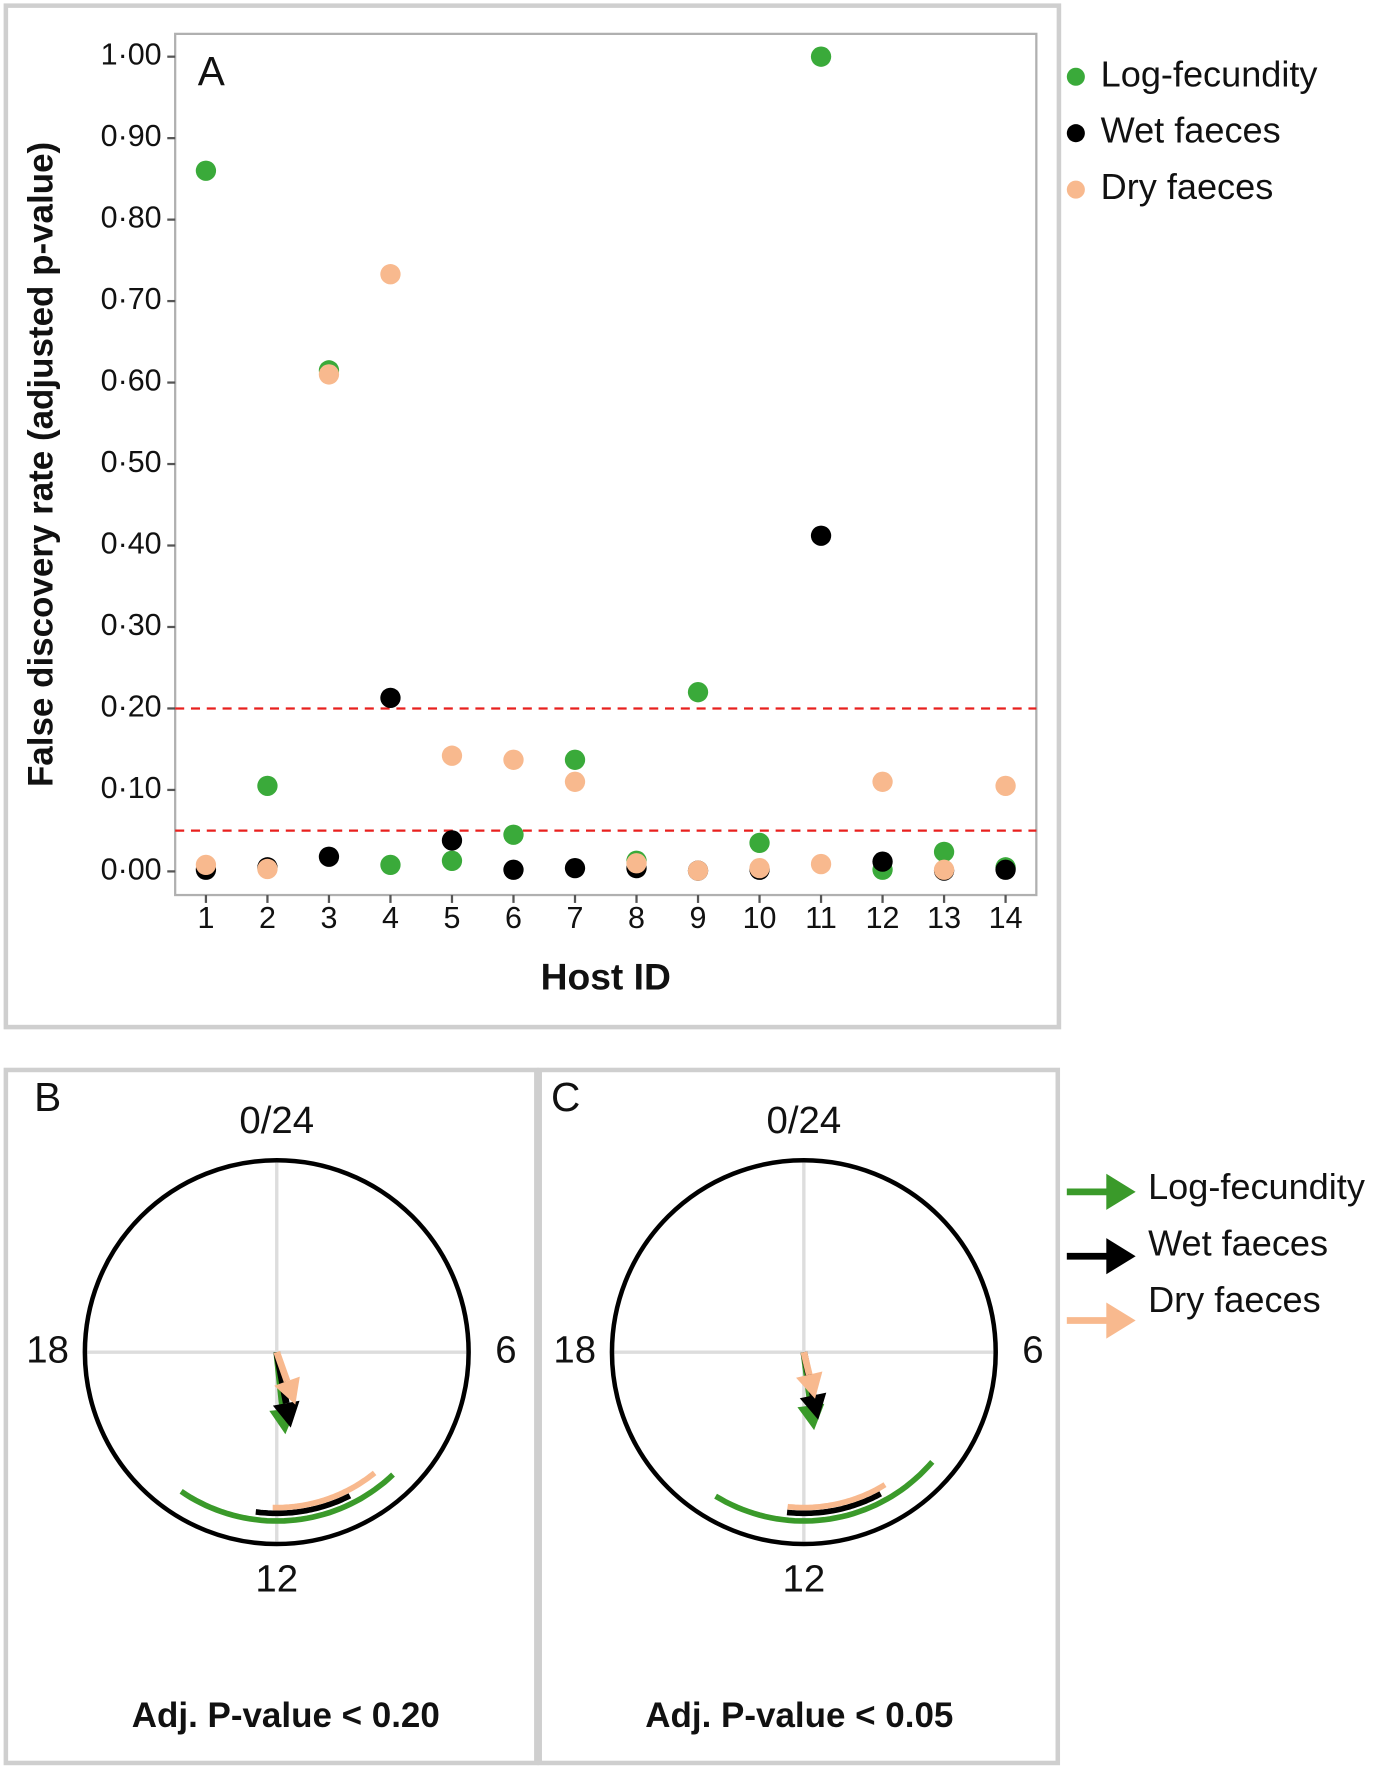 The height and width of the screenshot is (1772, 1400). I want to click on x-tick-label: 12, so click(883, 918).